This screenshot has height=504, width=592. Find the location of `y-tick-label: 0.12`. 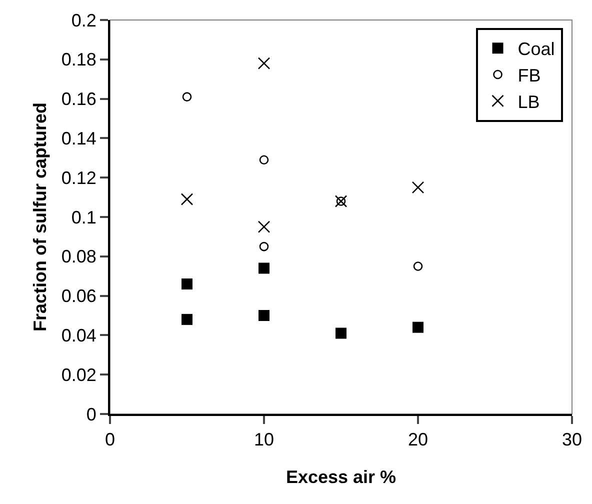

y-tick-label: 0.12 is located at coordinates (78, 178).